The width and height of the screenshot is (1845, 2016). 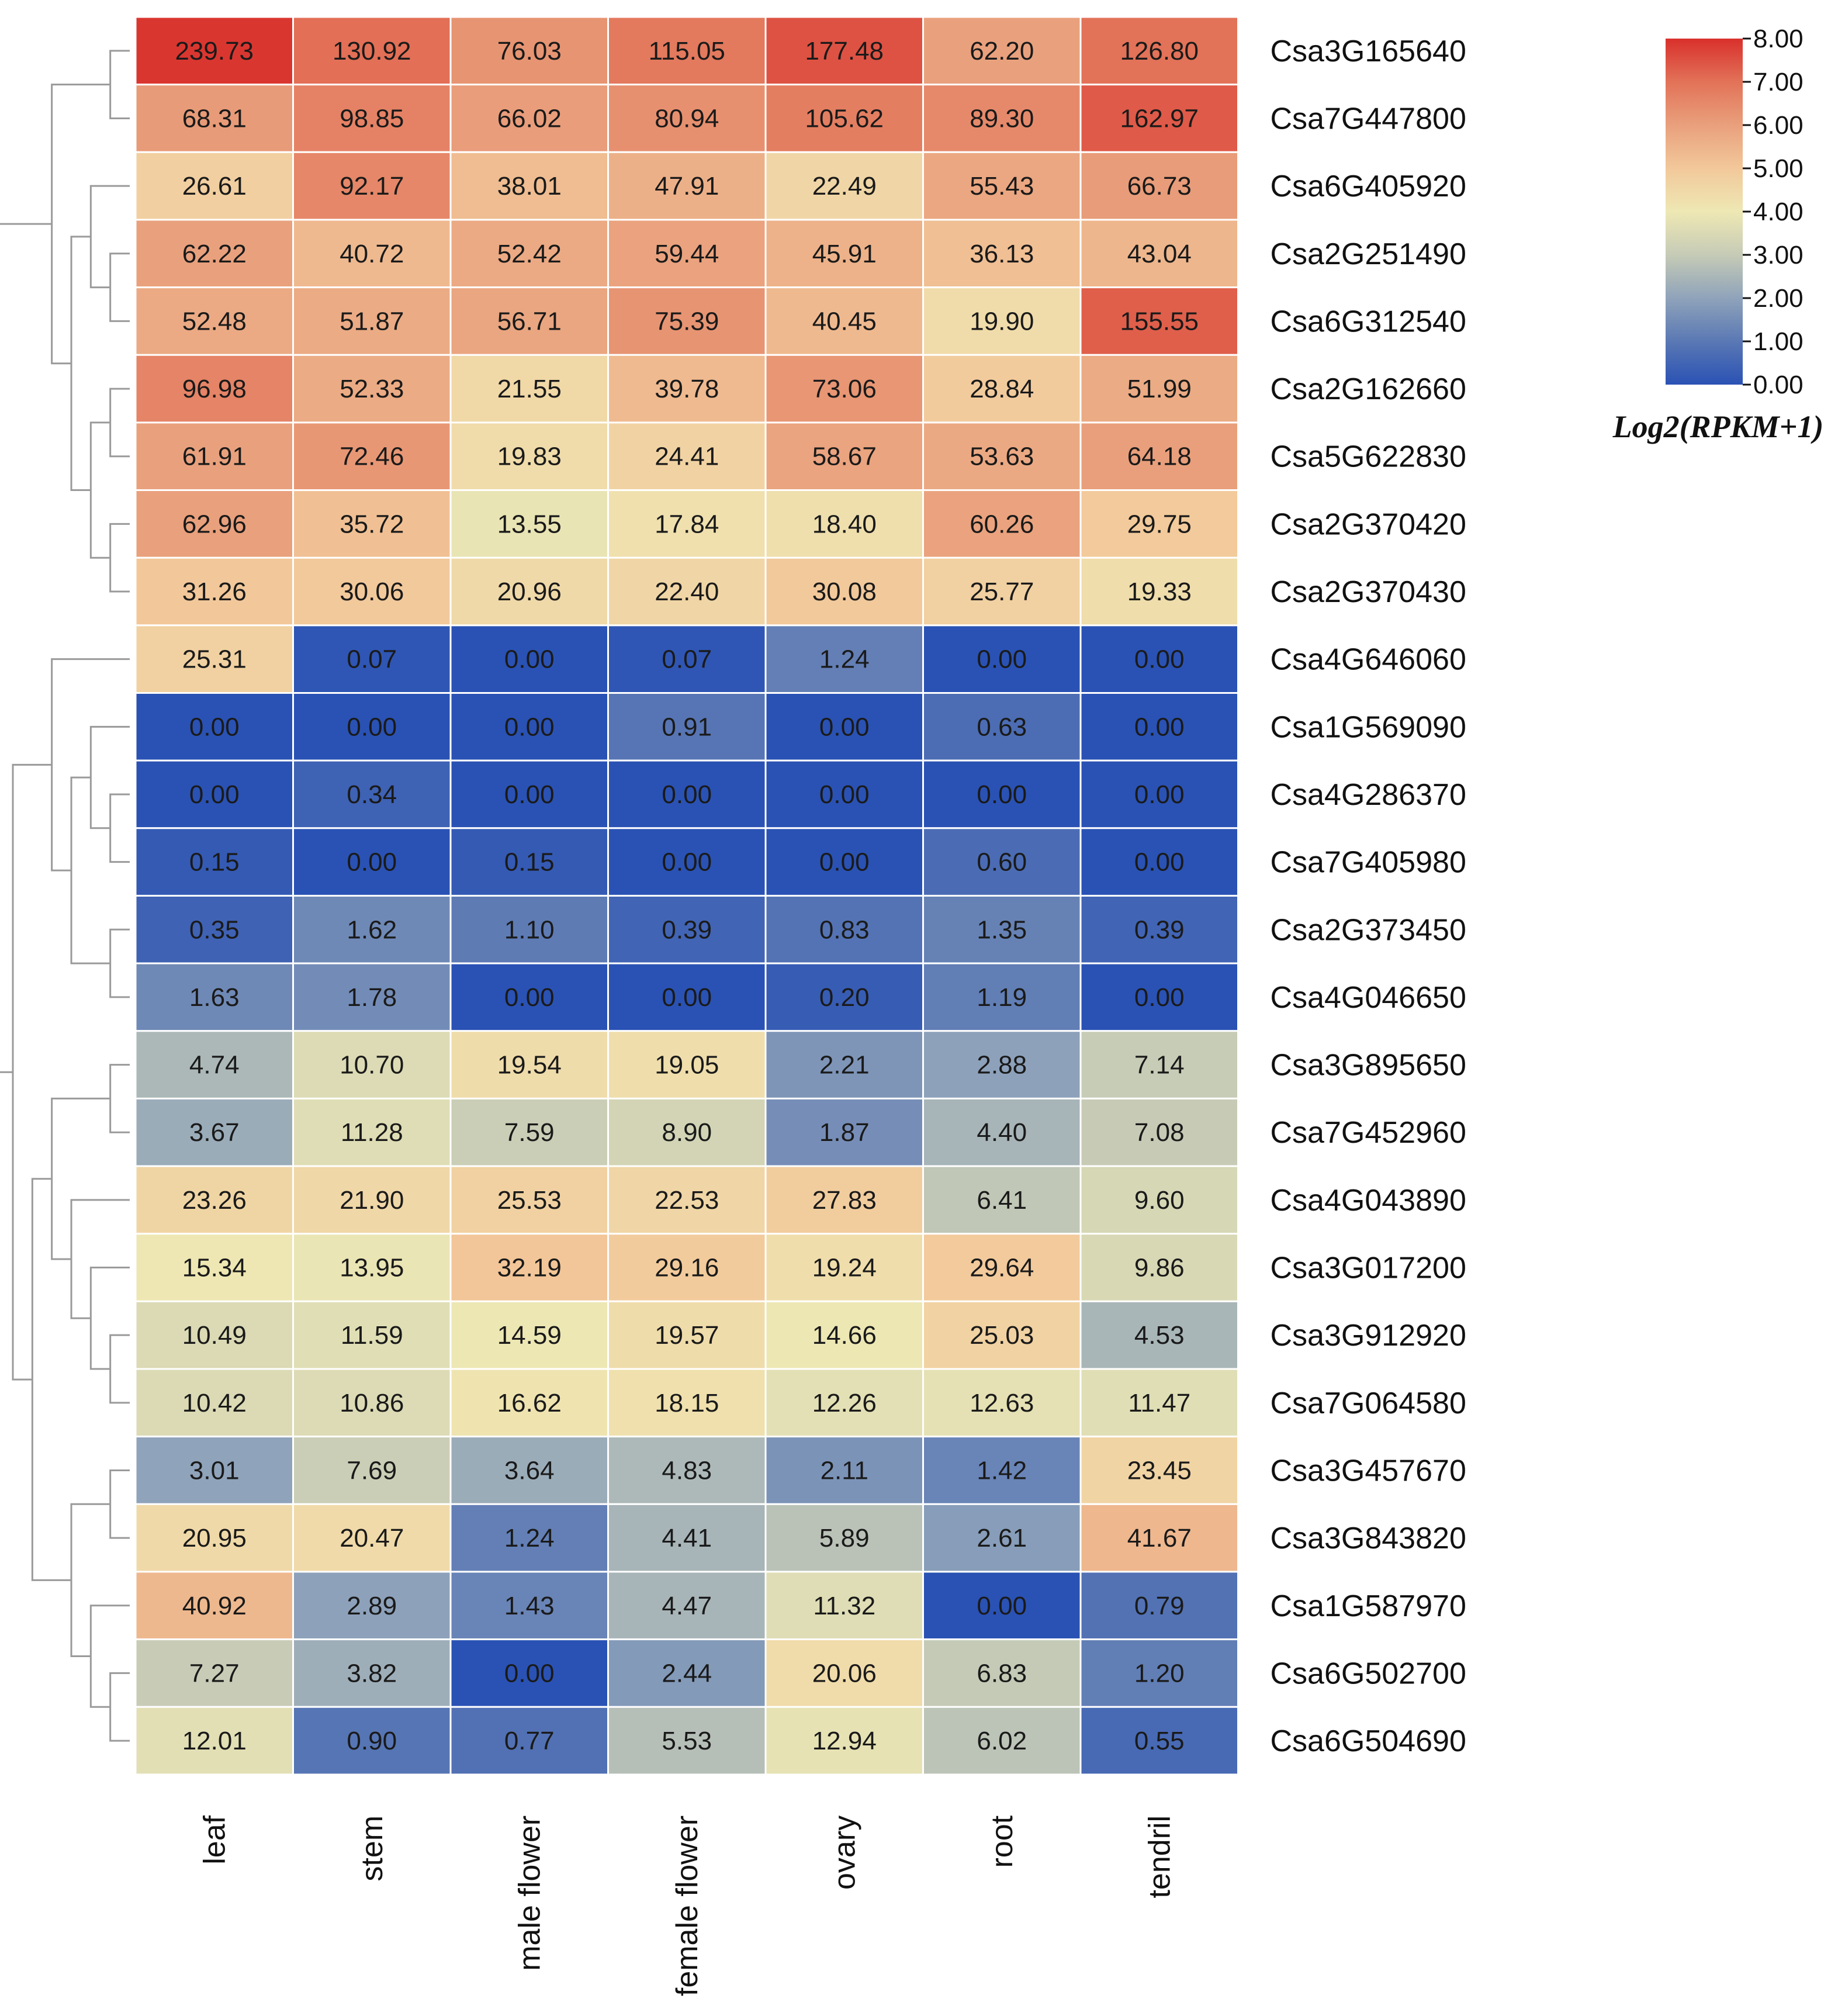 I want to click on cell-value-label: 0.39, so click(x=1159, y=929).